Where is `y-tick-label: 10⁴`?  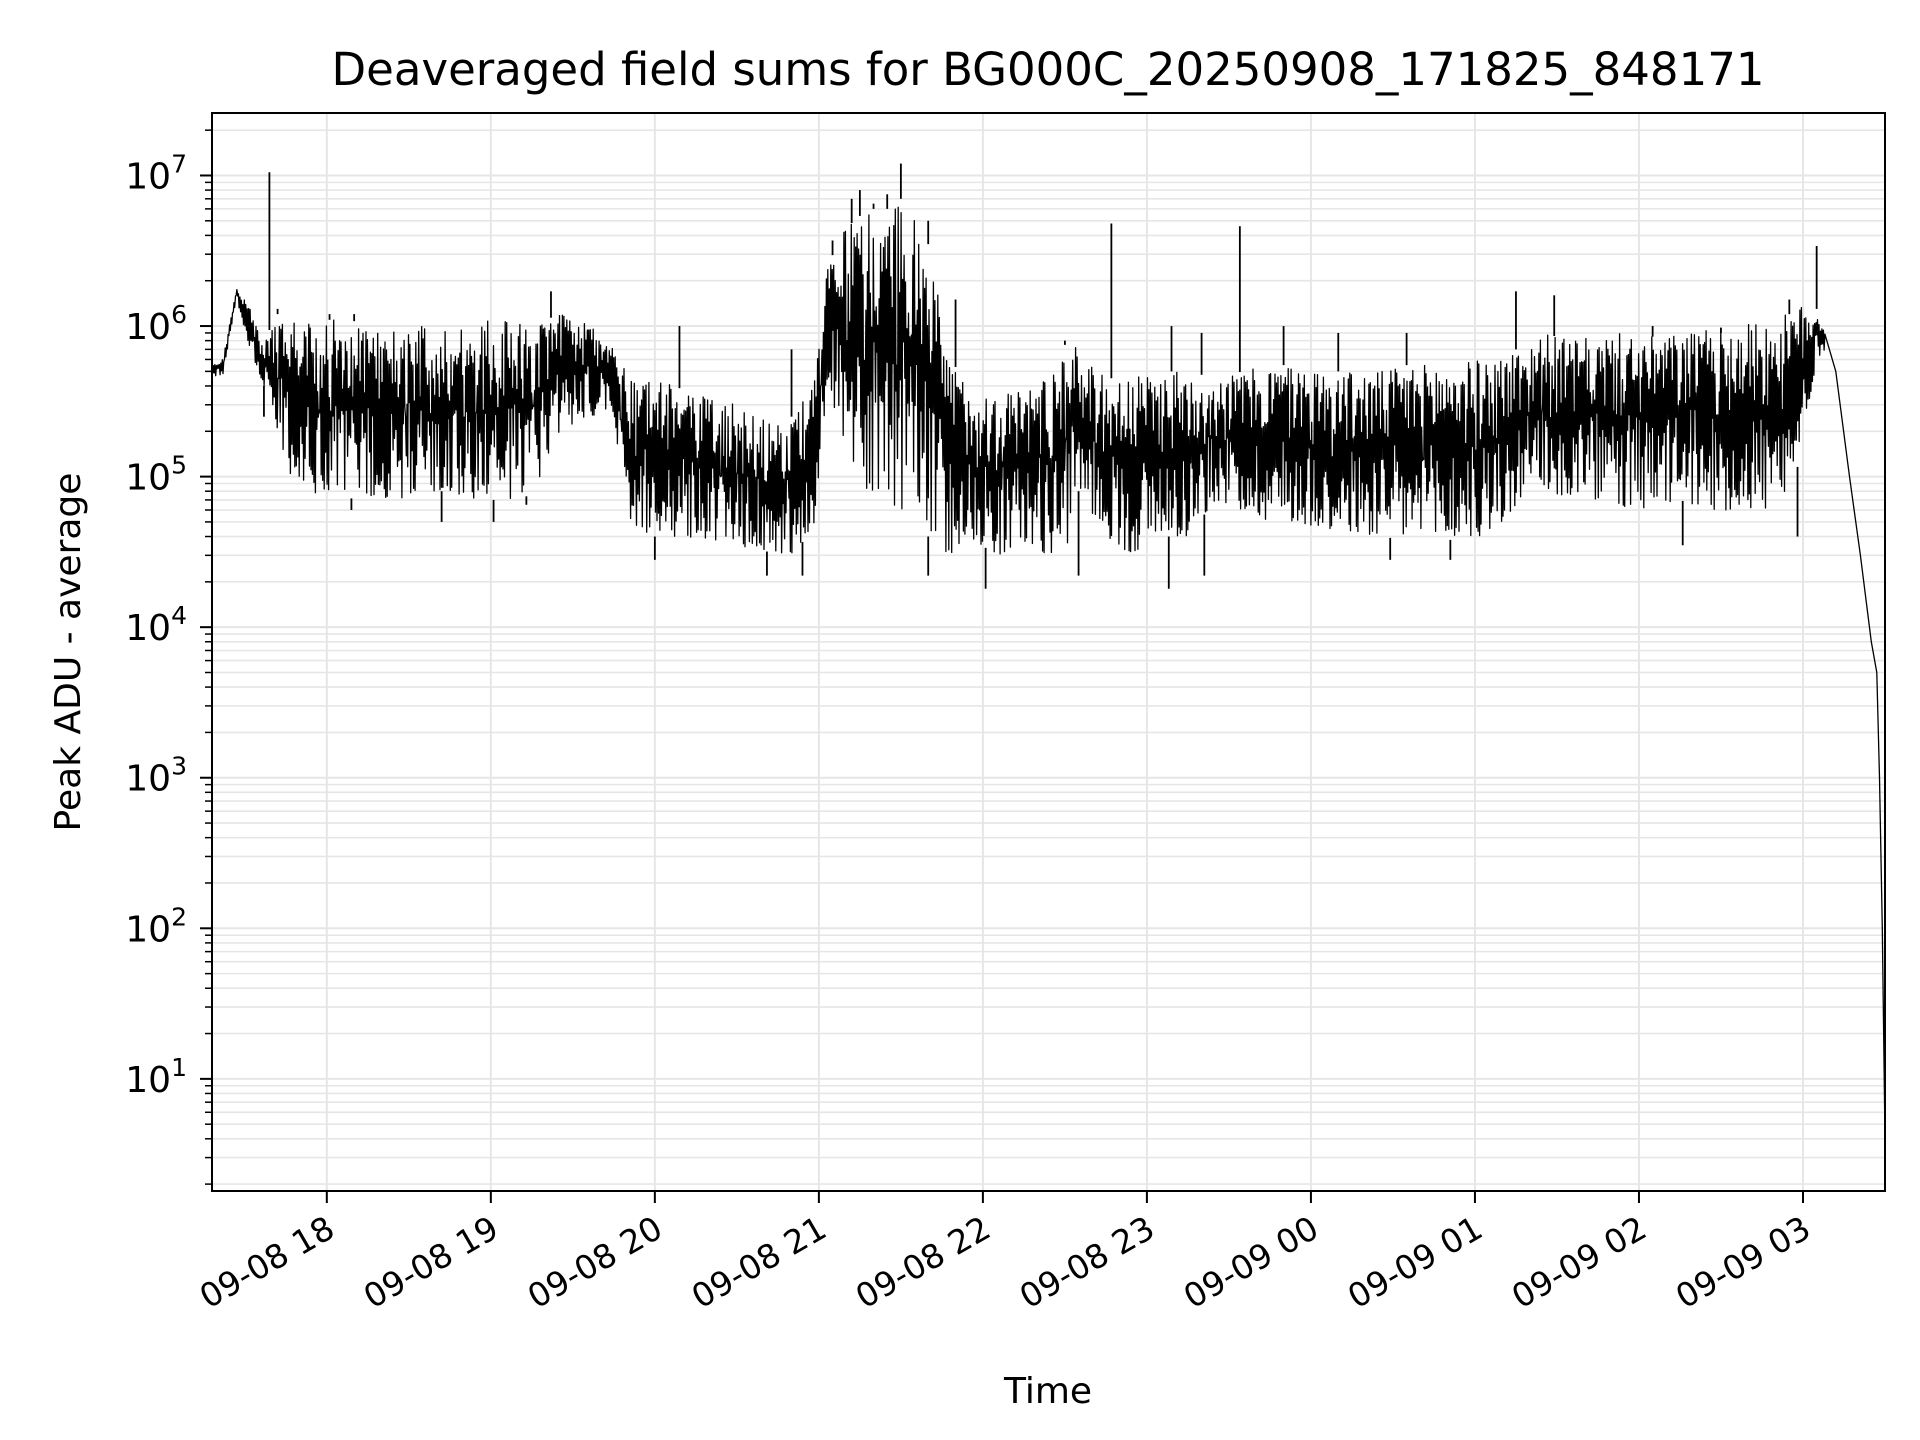
y-tick-label: 10⁴ is located at coordinates (156, 625).